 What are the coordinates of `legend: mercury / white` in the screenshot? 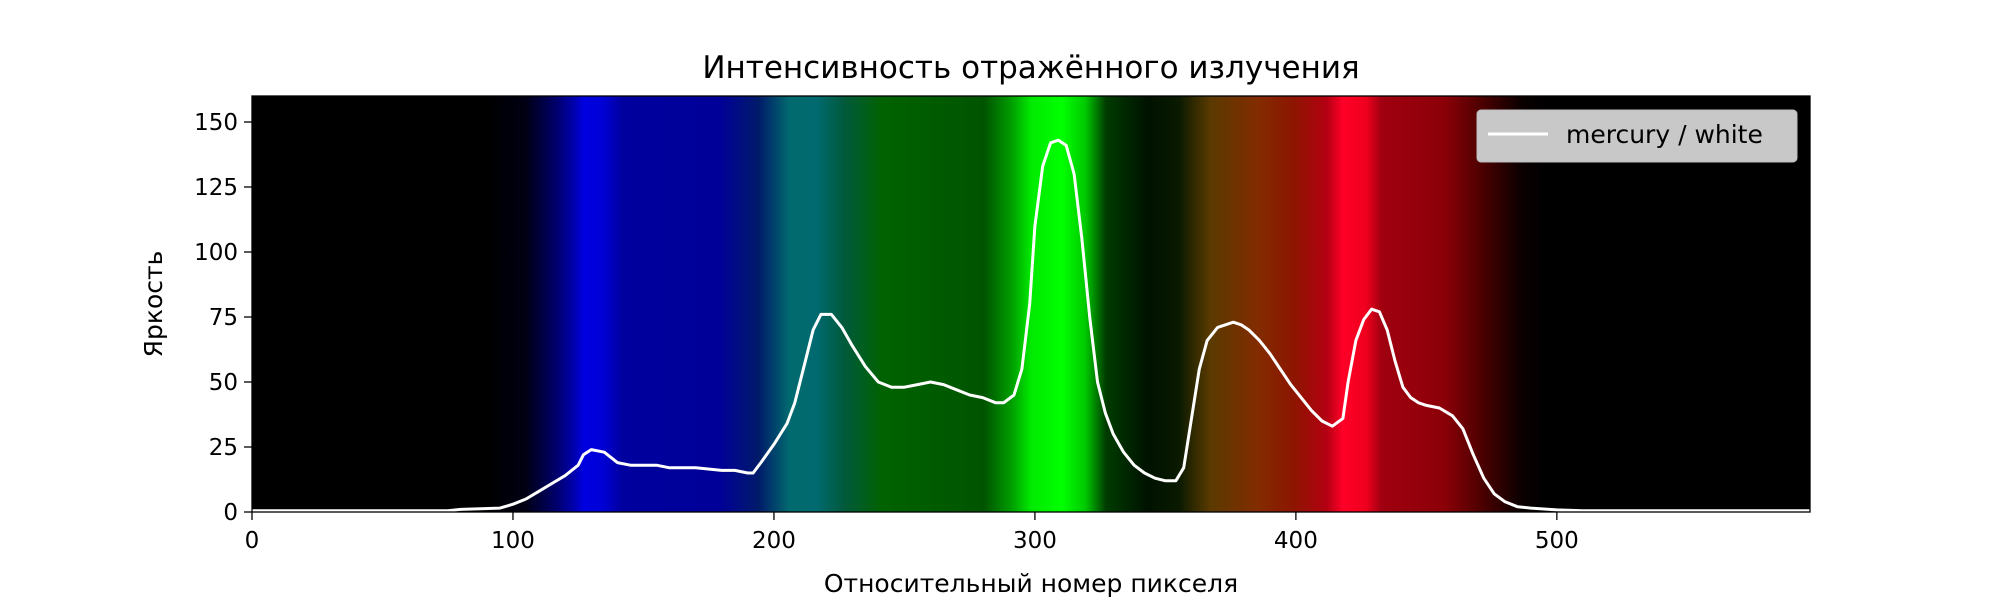 It's located at (1637, 136).